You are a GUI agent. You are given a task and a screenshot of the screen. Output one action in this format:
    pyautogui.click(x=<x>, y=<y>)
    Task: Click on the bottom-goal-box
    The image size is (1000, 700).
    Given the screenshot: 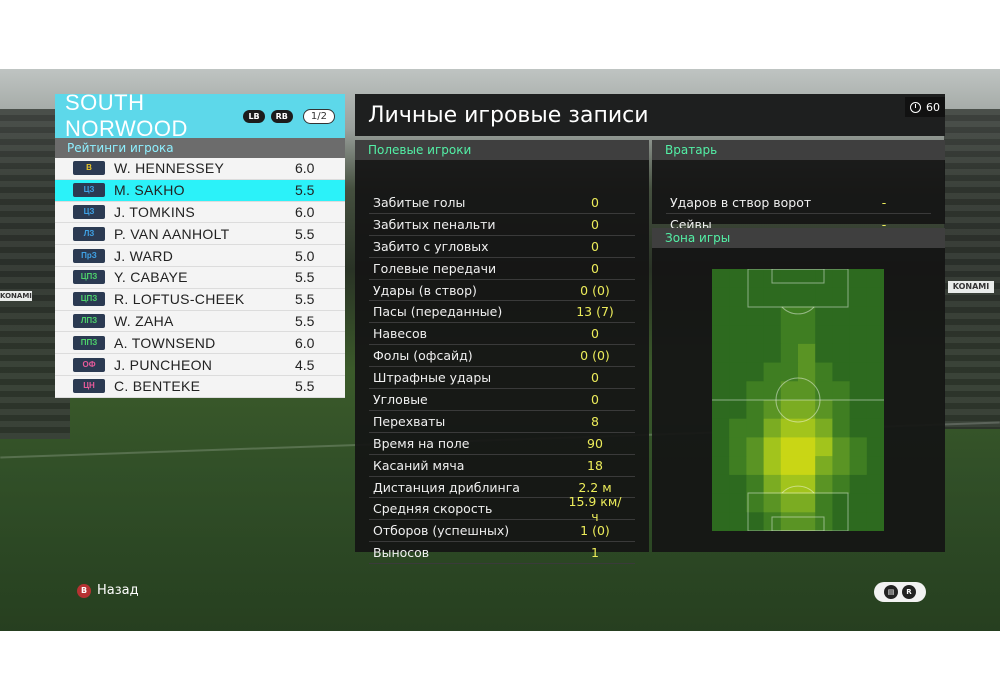 What is the action you would take?
    pyautogui.click(x=798, y=523)
    